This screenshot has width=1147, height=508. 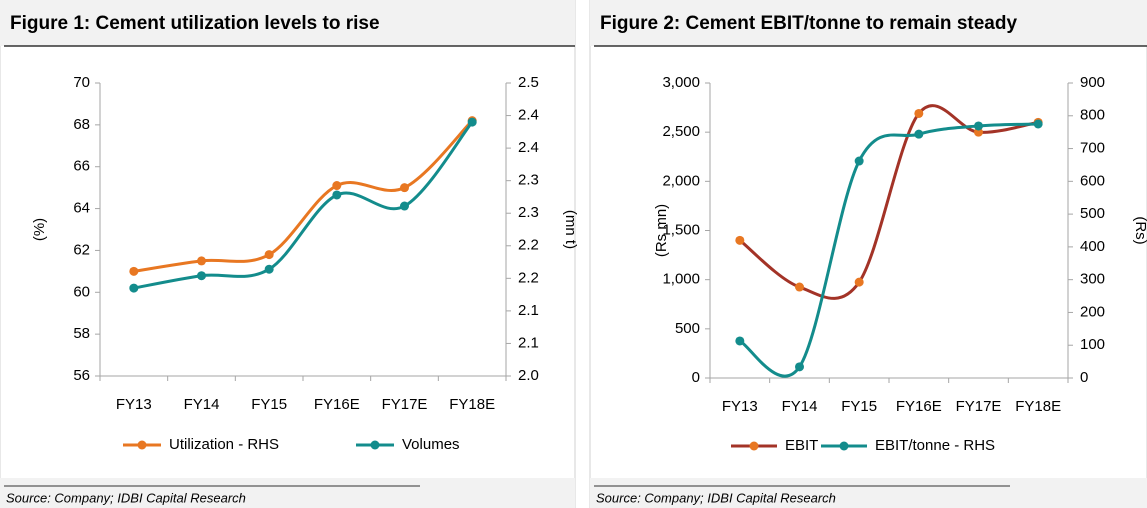 What do you see at coordinates (681, 279) in the screenshot?
I see `y-tick-label: 1,000` at bounding box center [681, 279].